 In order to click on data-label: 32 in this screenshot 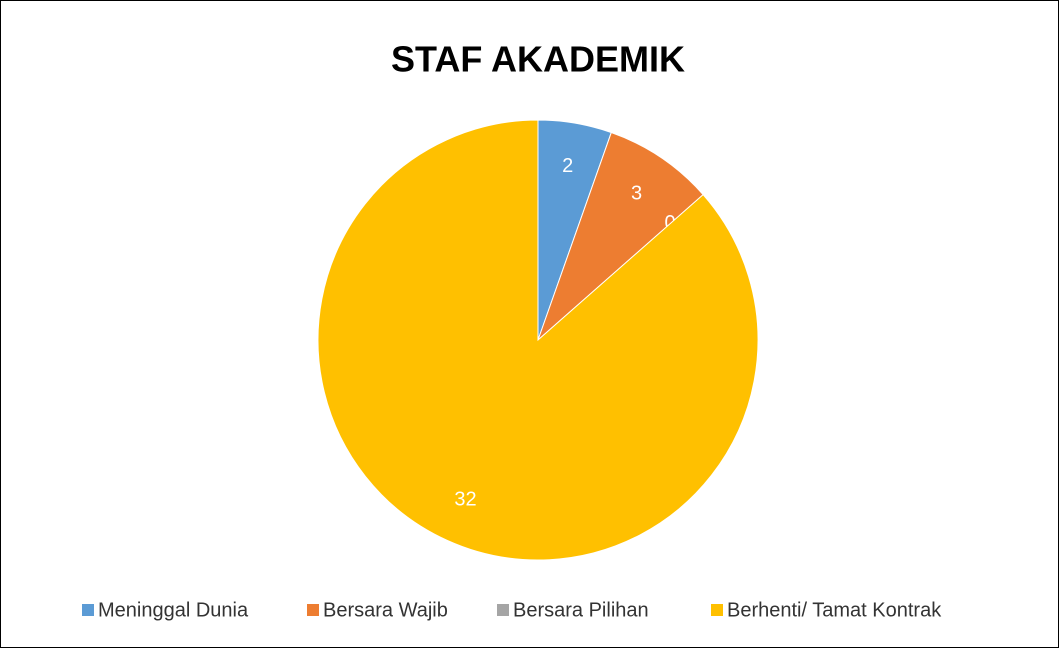, I will do `click(465, 500)`.